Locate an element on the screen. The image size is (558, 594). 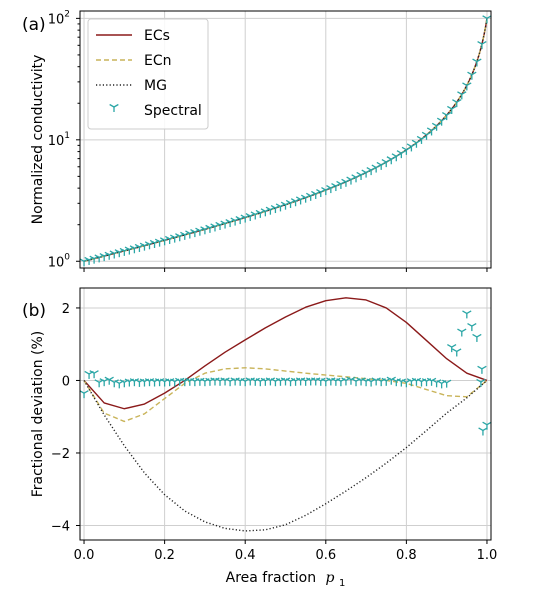
panel-a-y-tick-exponent: 0 is located at coordinates (67, 257).